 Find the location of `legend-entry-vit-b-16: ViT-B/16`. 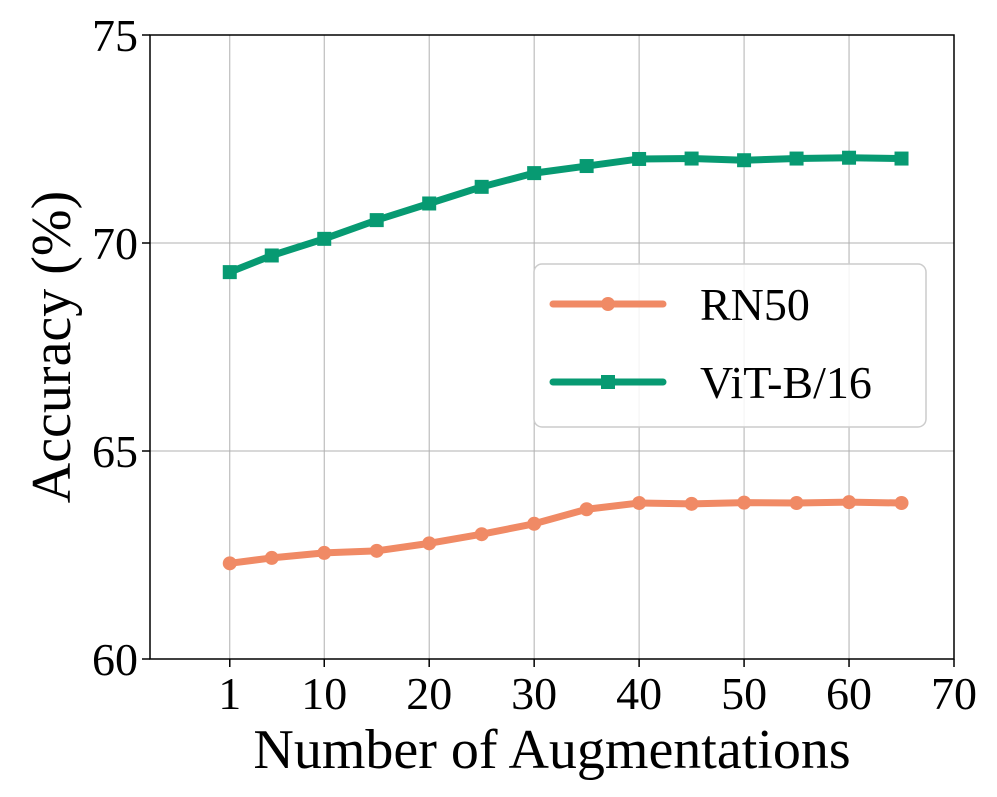

legend-entry-vit-b-16: ViT-B/16 is located at coordinates (710, 382).